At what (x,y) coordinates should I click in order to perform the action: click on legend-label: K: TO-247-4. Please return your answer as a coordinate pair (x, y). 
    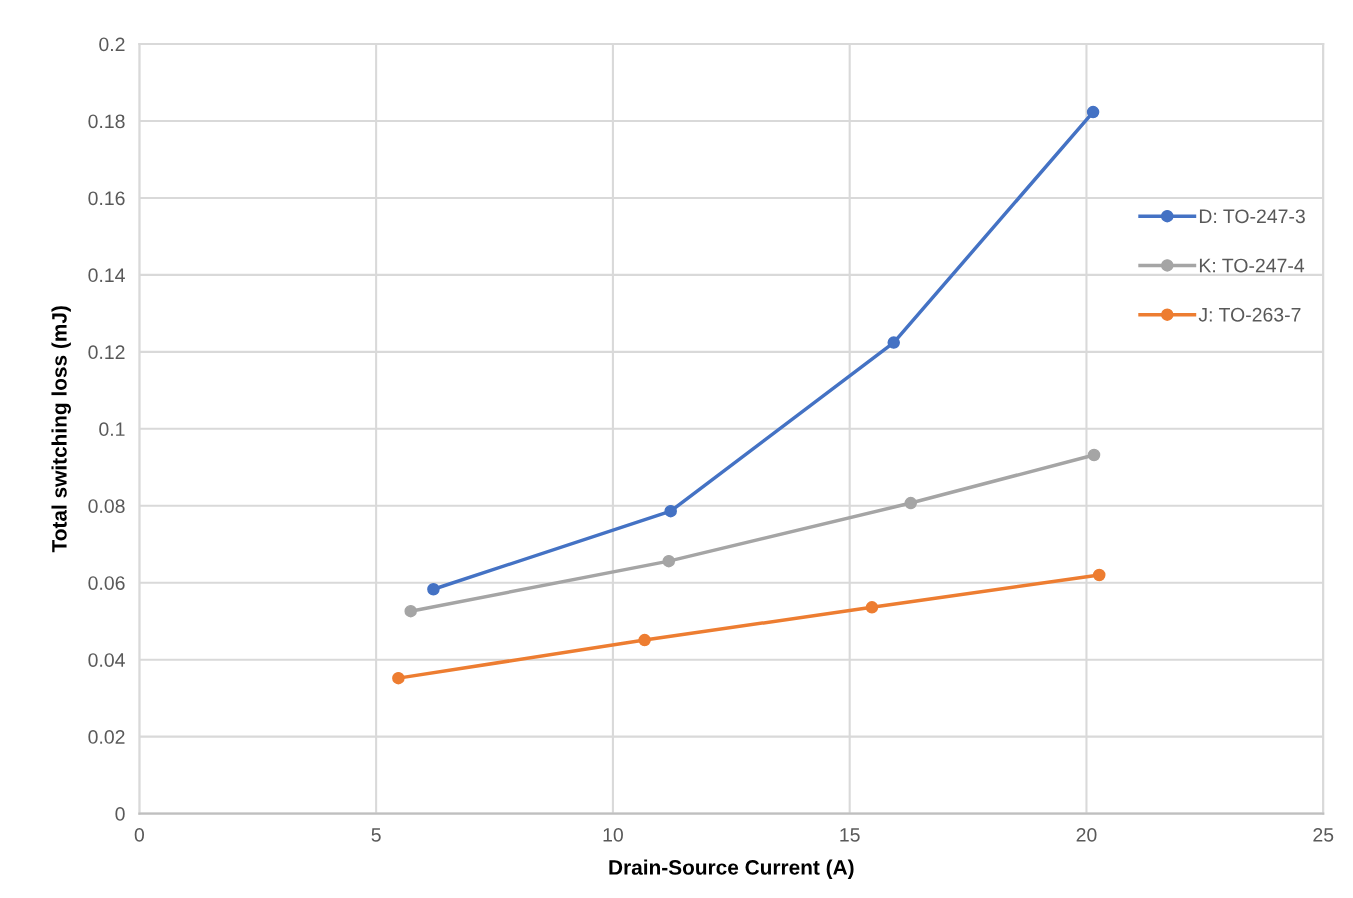
    Looking at the image, I should click on (1252, 265).